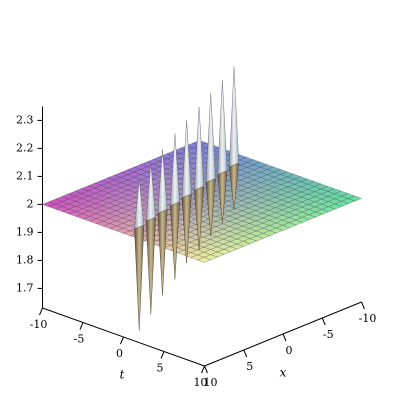 The height and width of the screenshot is (400, 400). Describe the element at coordinates (25, 175) in the screenshot. I see `z-tick-label: 2.1` at that location.